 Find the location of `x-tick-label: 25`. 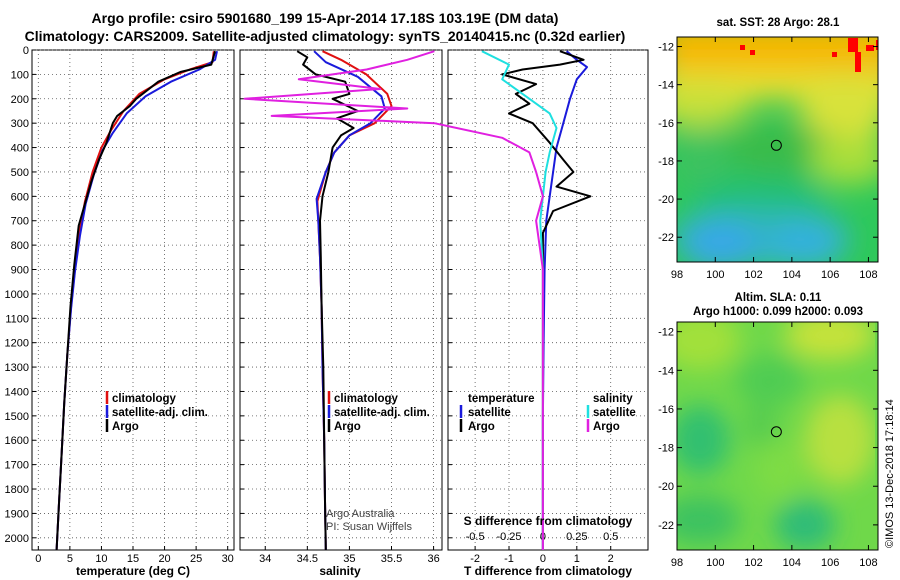

x-tick-label: 25 is located at coordinates (196, 559).